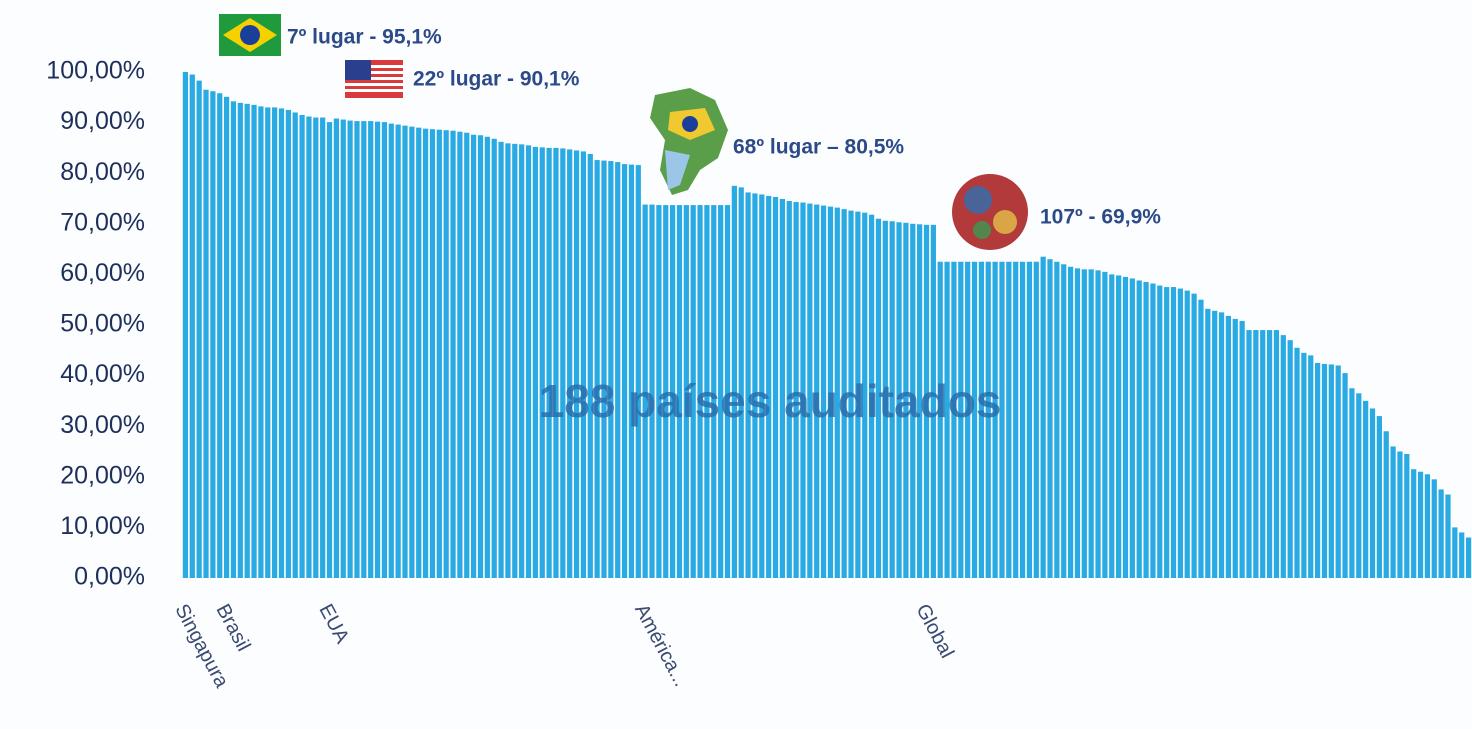  What do you see at coordinates (102, 121) in the screenshot?
I see `y-tick-label: 90,00%` at bounding box center [102, 121].